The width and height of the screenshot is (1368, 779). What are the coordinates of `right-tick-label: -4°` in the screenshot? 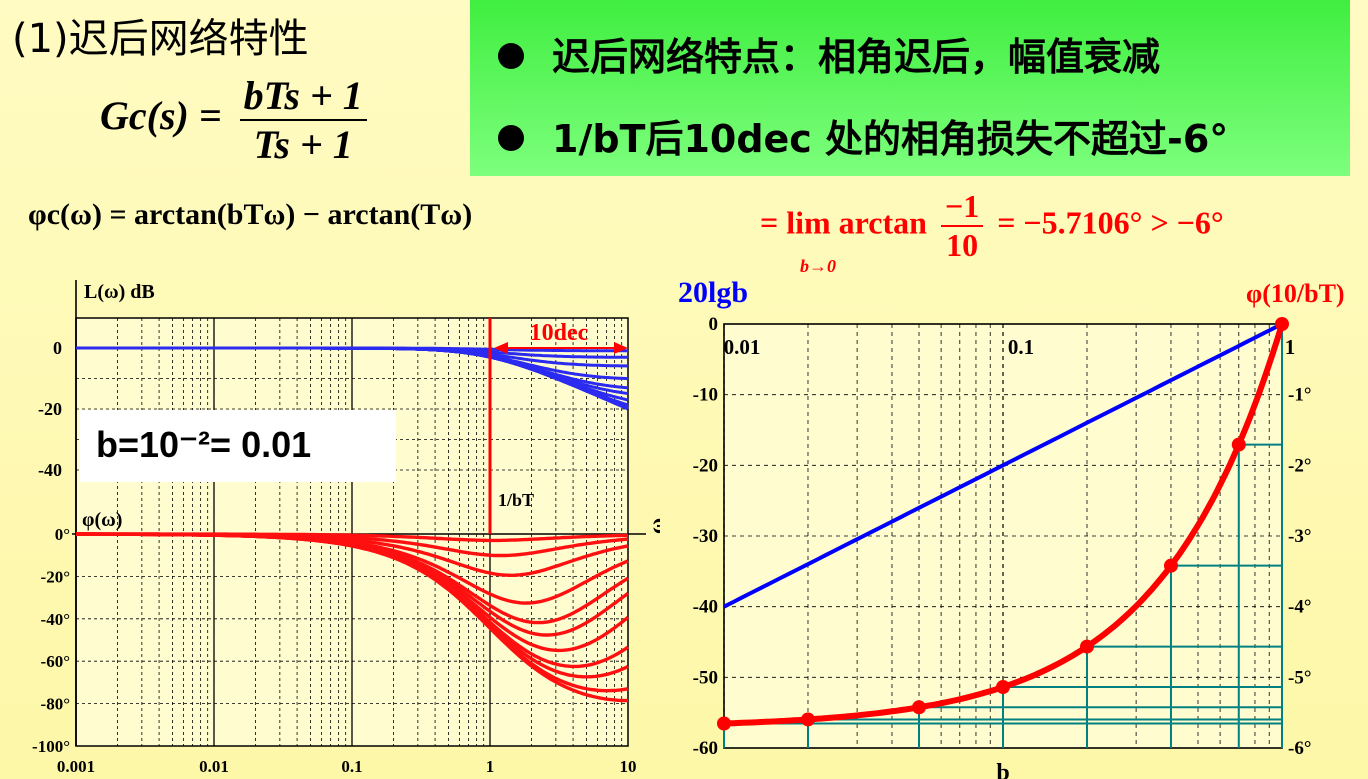 It's located at (1299, 607).